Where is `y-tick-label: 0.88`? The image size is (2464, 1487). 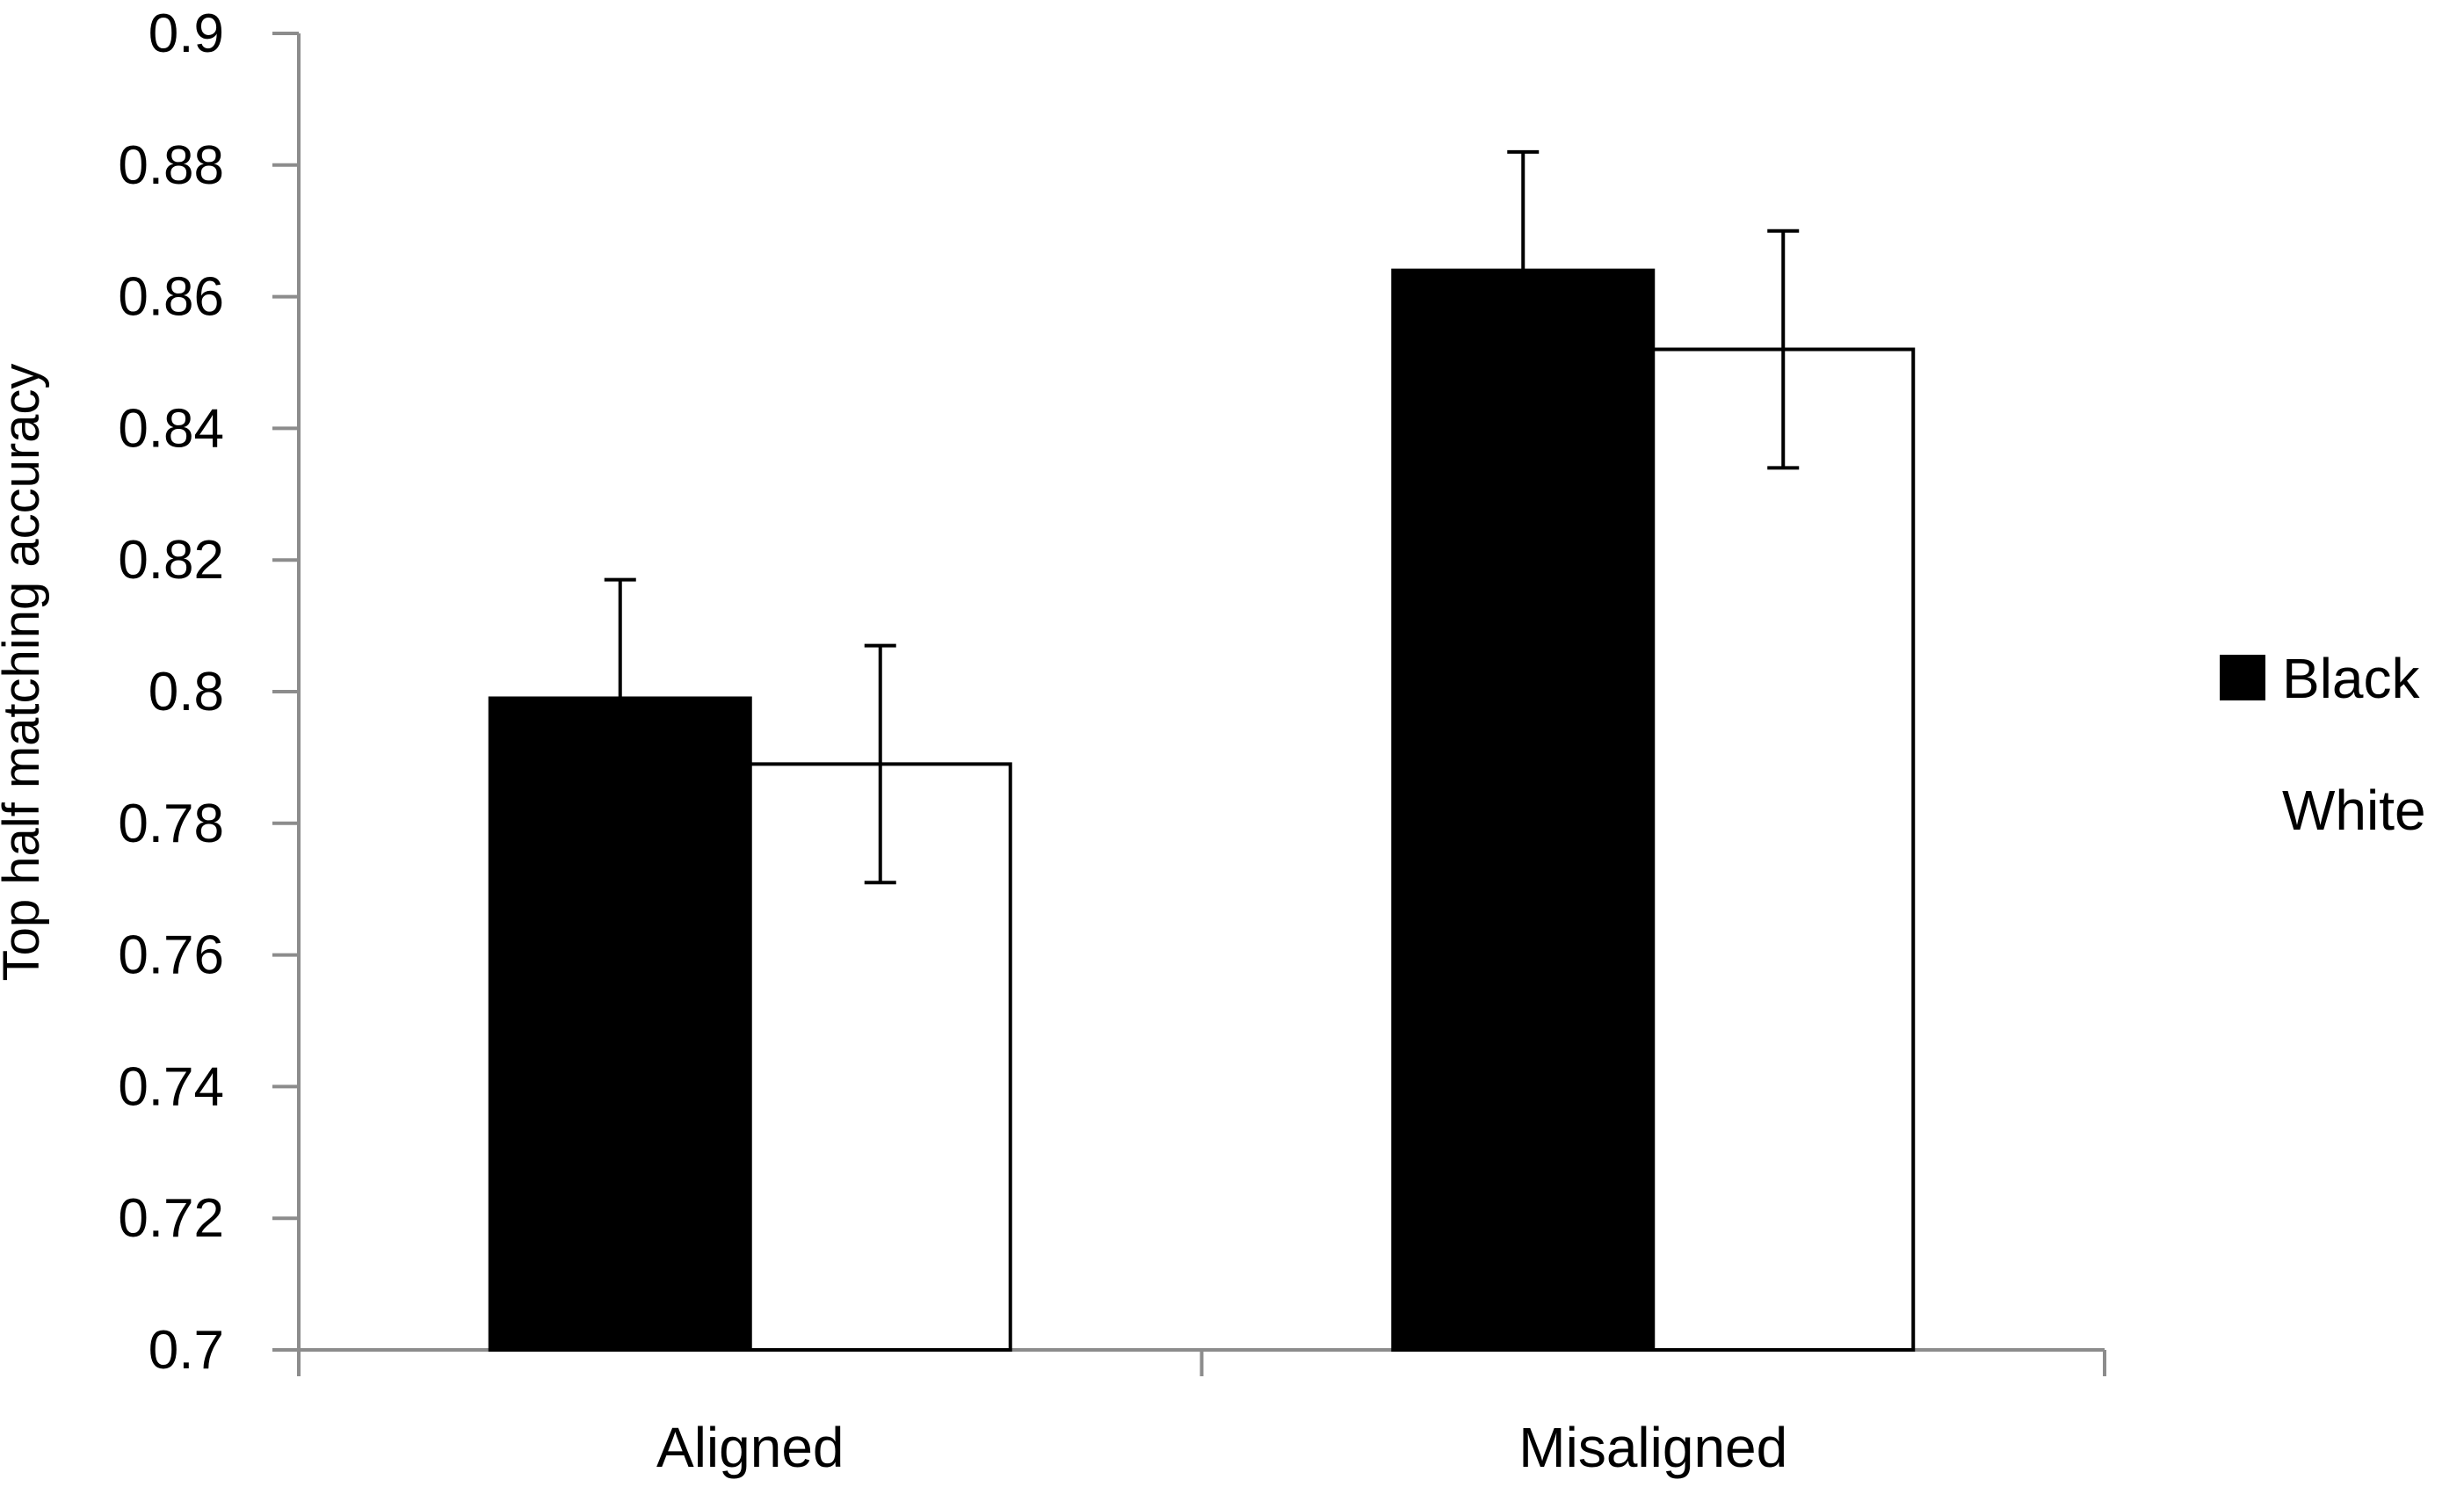 y-tick-label: 0.88 is located at coordinates (171, 165).